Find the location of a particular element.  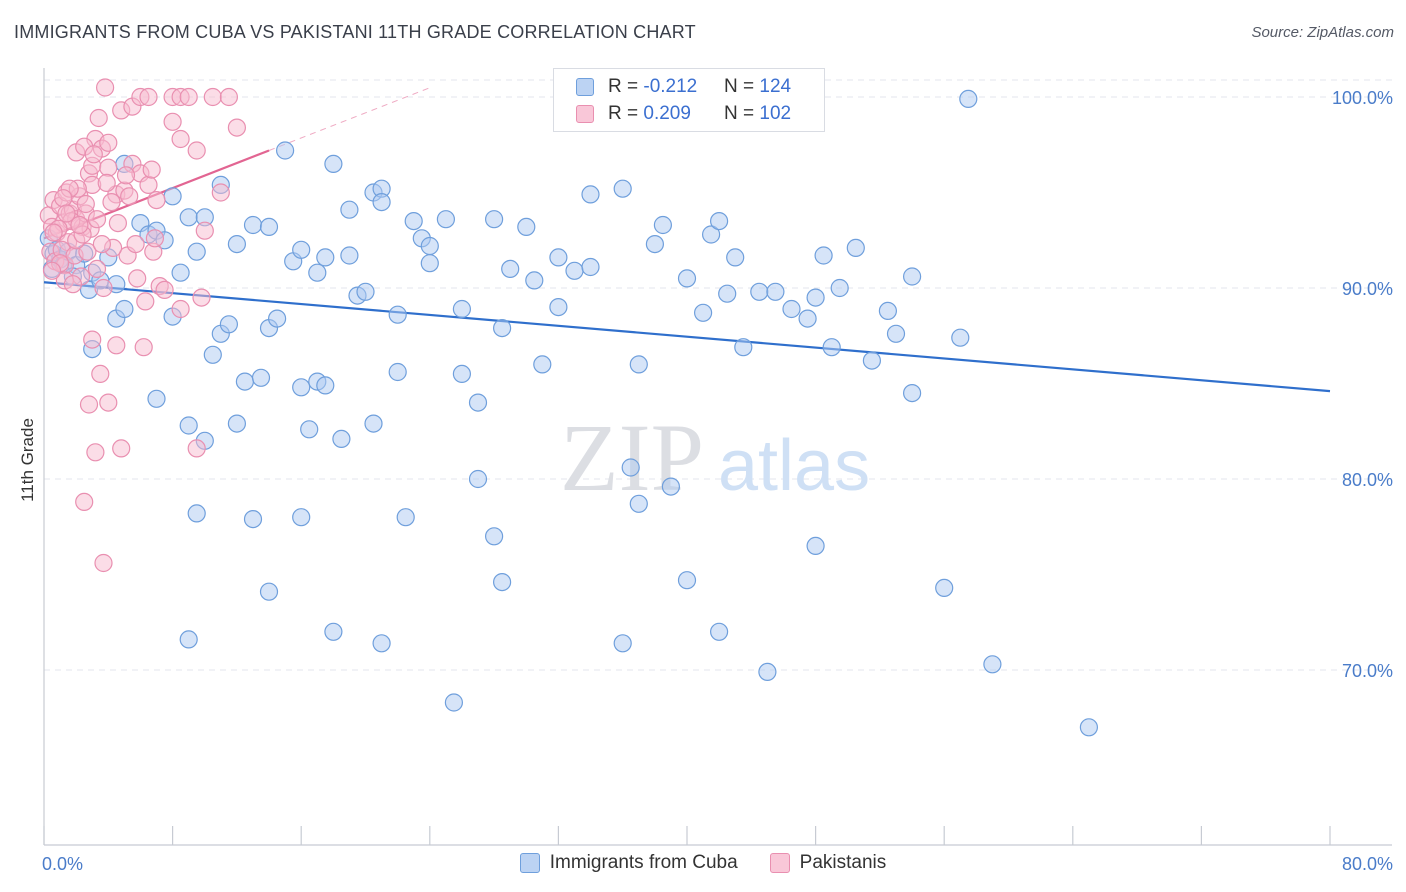

source-label: Source: ZipAtlas.com is located at coordinates (1322, 32).